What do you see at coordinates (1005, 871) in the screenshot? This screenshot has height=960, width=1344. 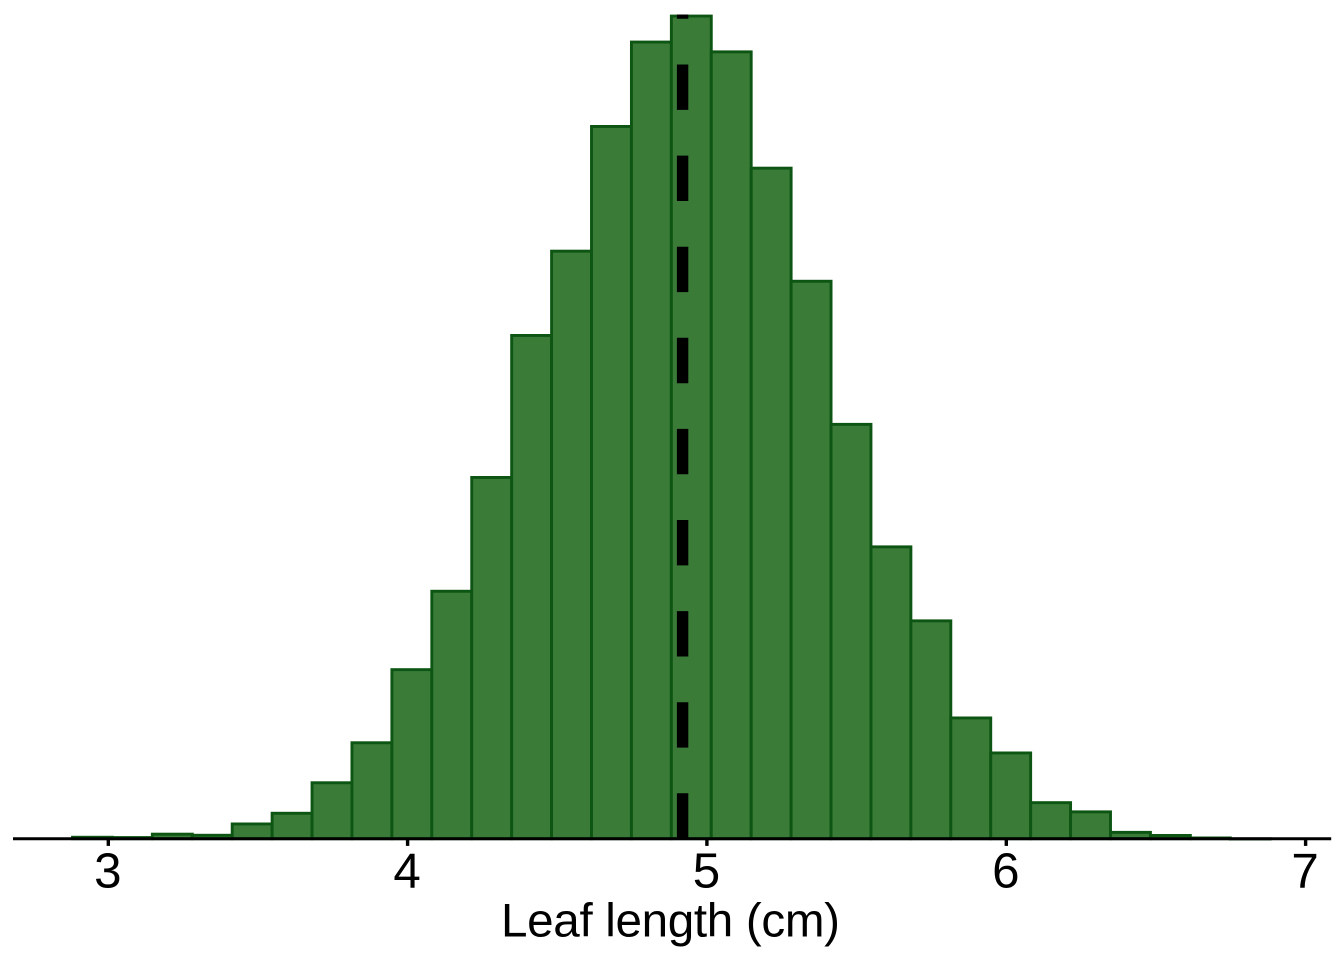 I see `svg-text: 6` at bounding box center [1005, 871].